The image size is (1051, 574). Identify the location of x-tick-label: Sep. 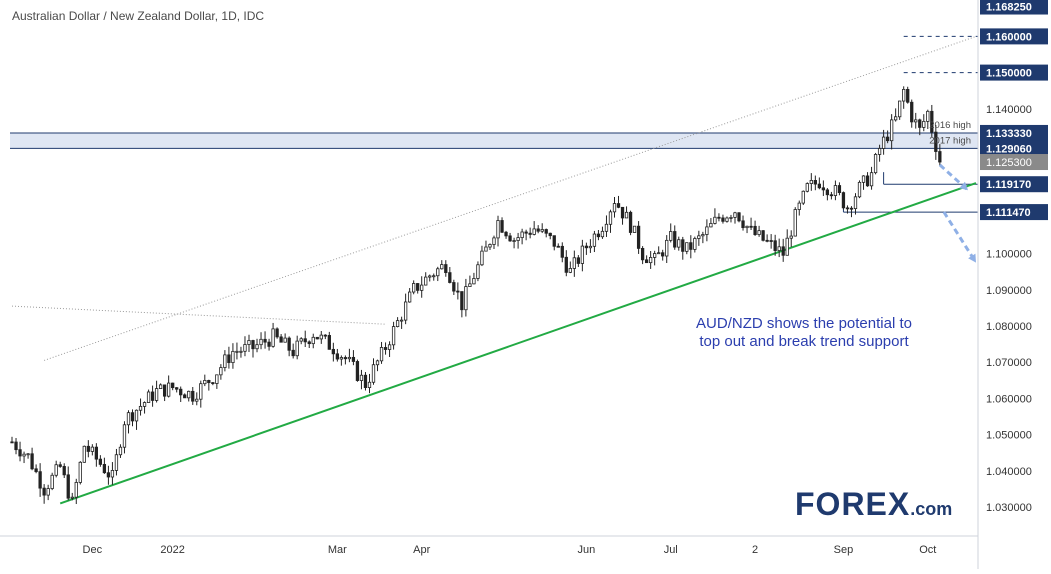
(844, 550).